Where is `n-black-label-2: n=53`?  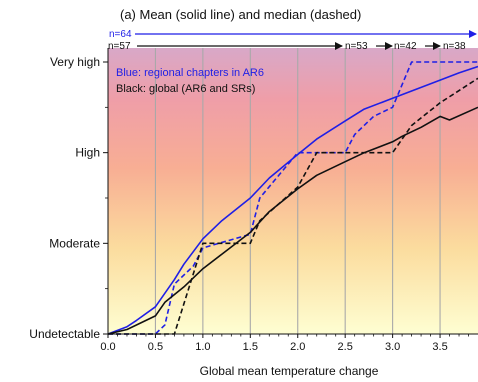
n-black-label-2: n=53 is located at coordinates (356, 46).